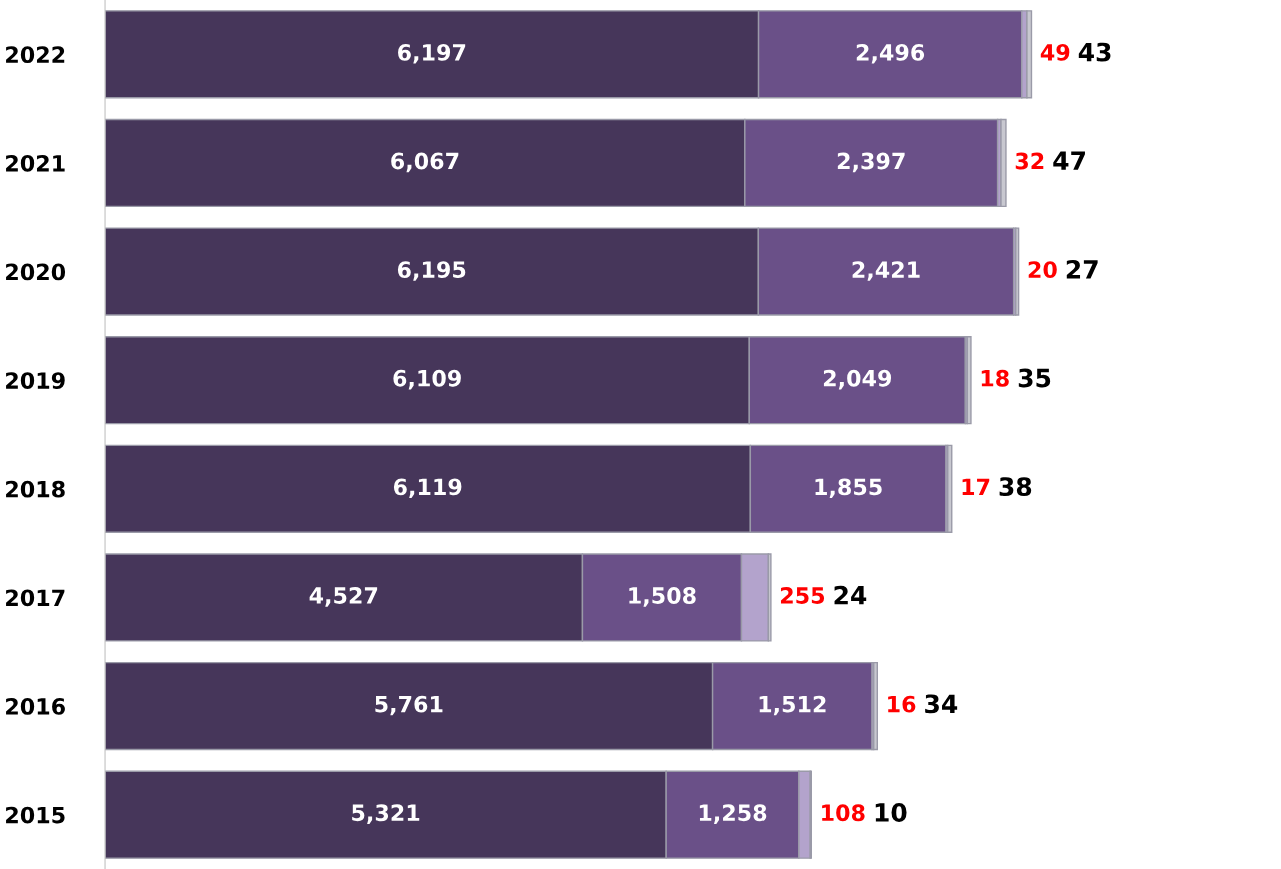 The height and width of the screenshot is (869, 1281). I want to click on y-tick-label: 2020, so click(36, 272).